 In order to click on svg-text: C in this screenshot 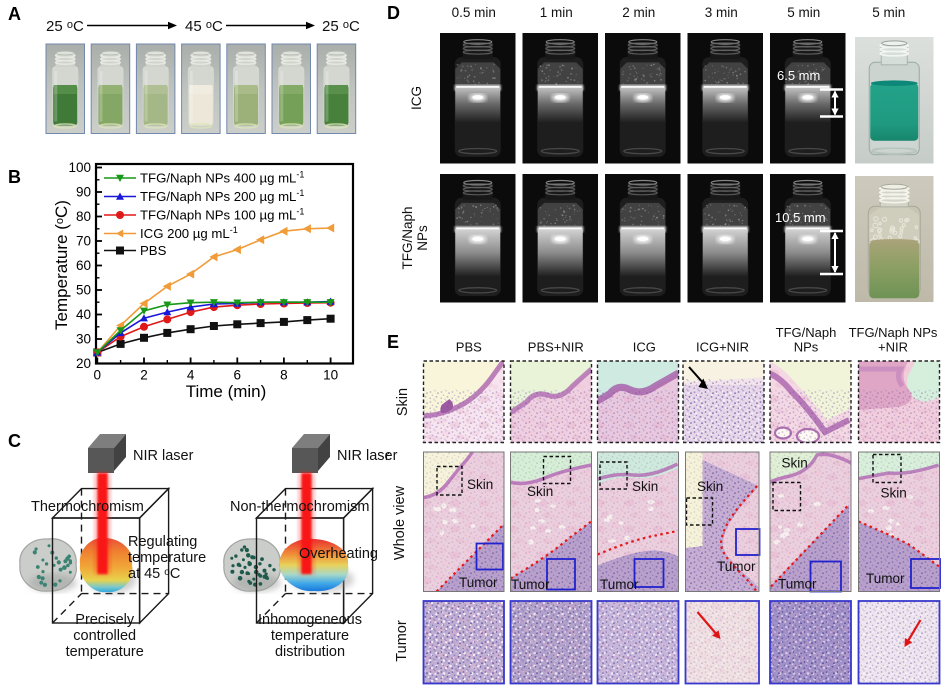, I will do `click(14, 441)`.